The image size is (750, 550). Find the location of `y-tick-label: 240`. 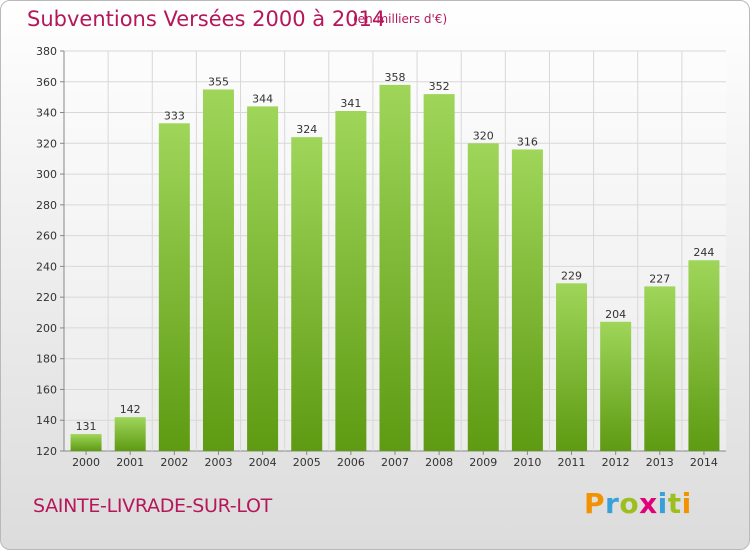

y-tick-label: 240 is located at coordinates (46, 266).